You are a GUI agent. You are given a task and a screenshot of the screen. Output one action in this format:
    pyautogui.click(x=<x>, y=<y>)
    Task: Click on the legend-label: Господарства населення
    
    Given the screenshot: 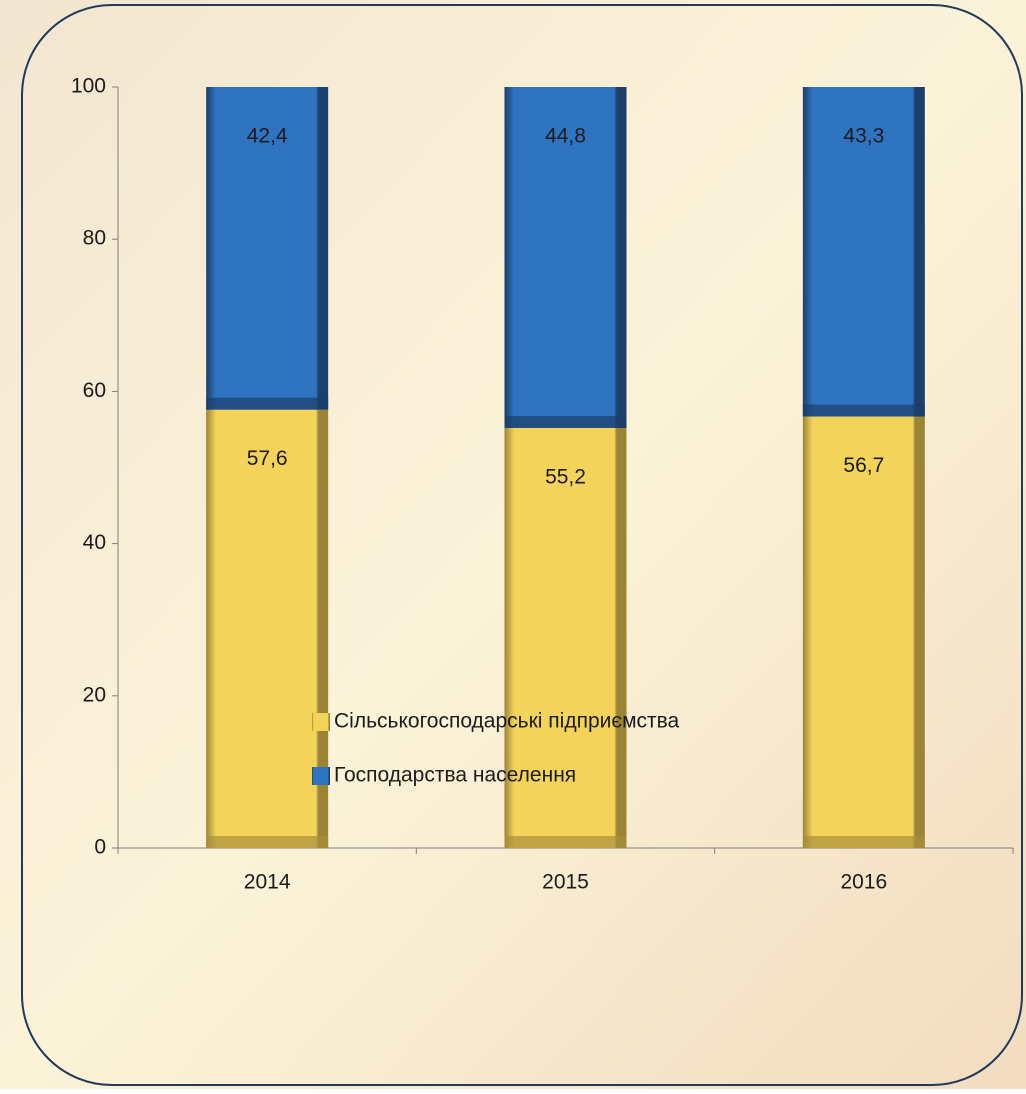 What is the action you would take?
    pyautogui.click(x=455, y=775)
    